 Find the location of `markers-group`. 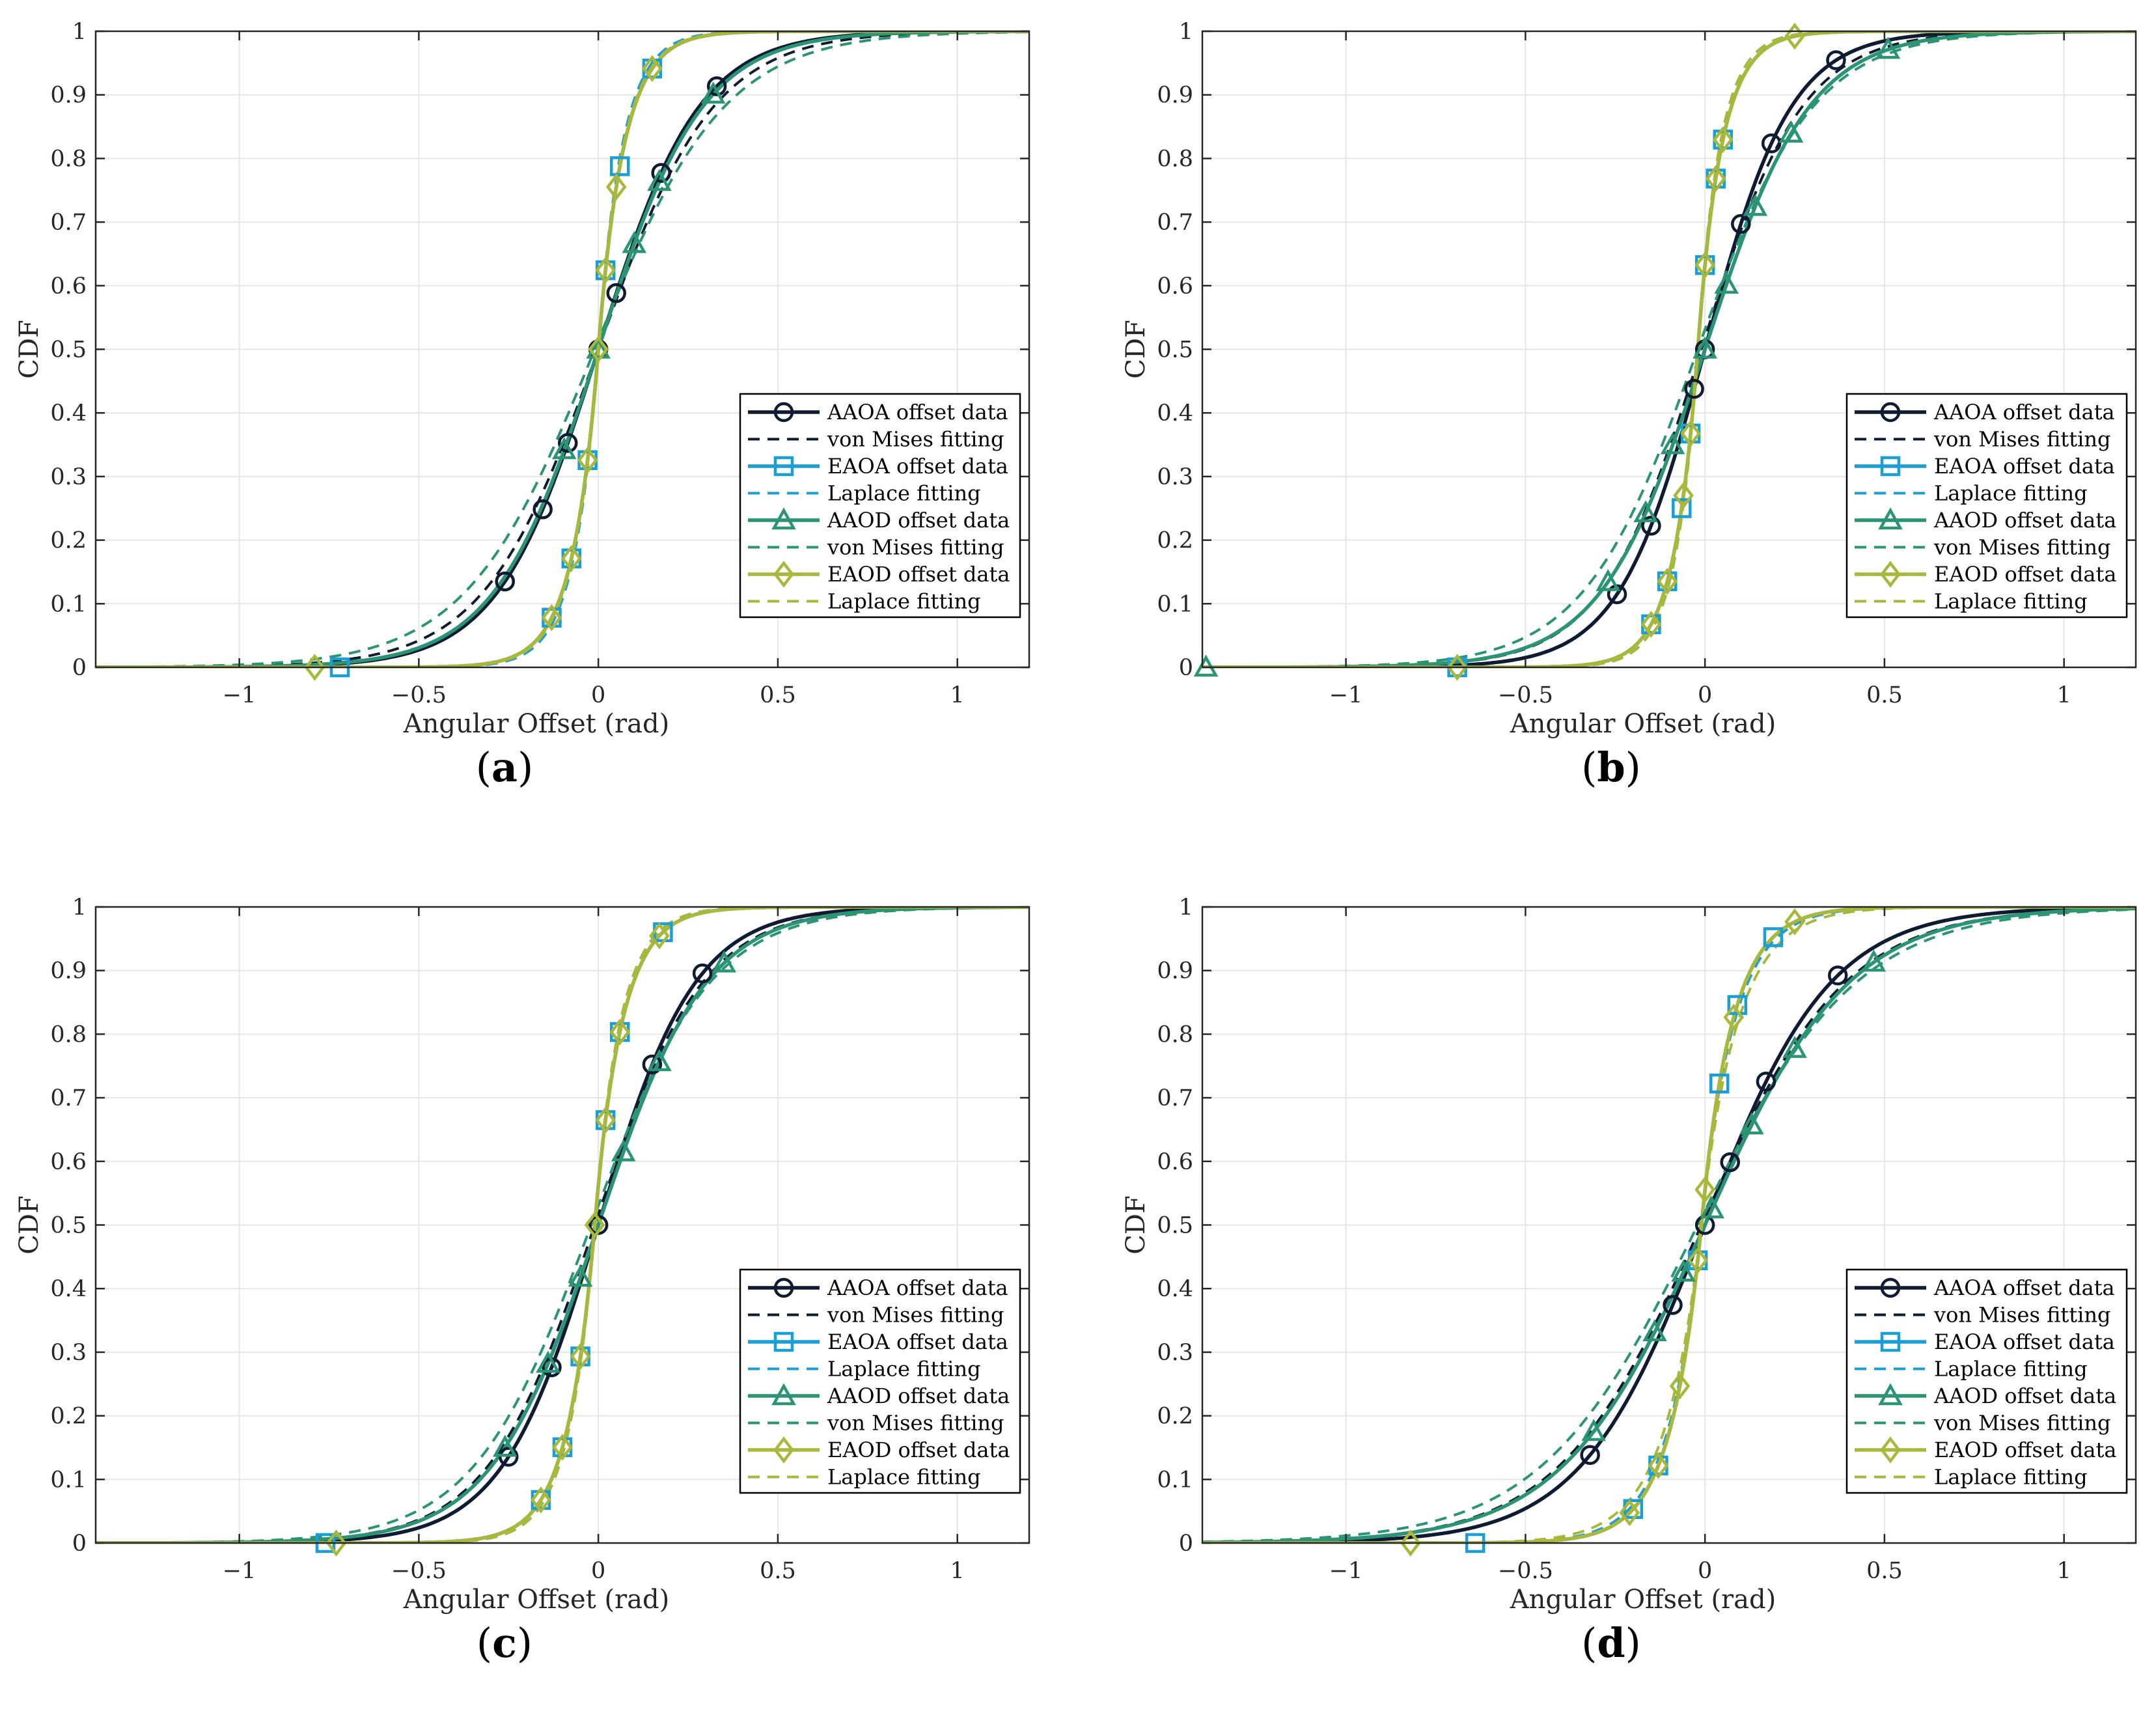

markers-group is located at coordinates (515, 368).